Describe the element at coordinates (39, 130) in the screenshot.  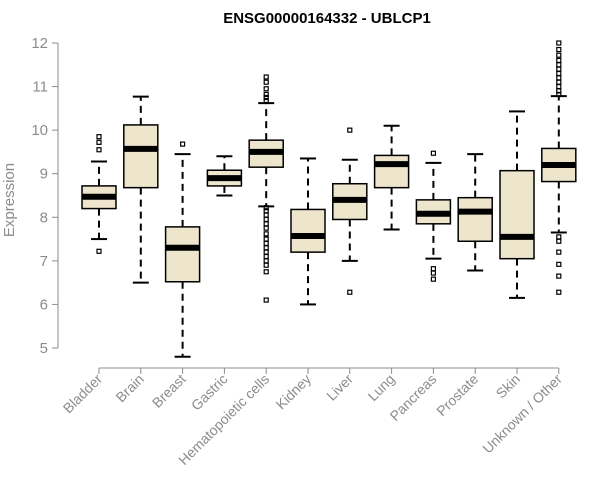
I see `y-tick-label: 10` at that location.